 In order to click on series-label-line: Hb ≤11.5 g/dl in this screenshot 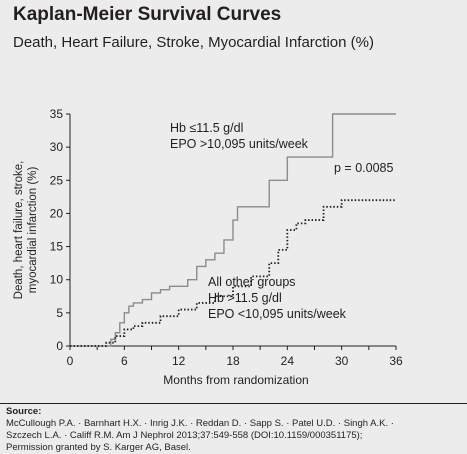, I will do `click(206, 128)`.